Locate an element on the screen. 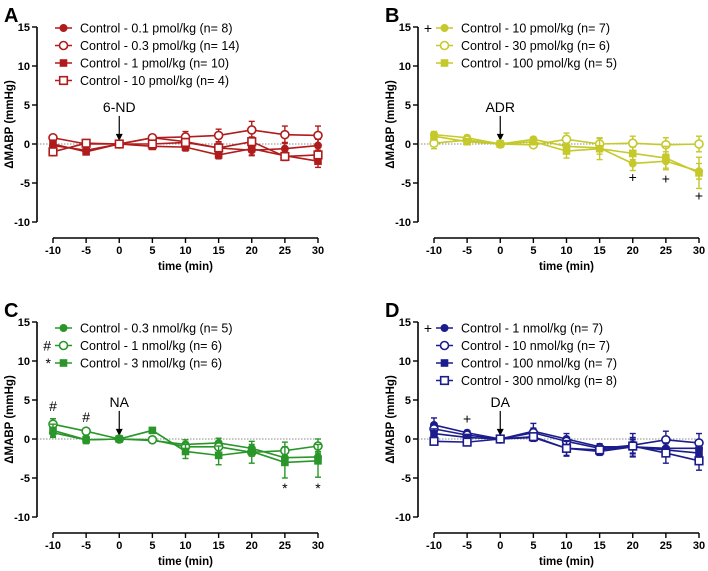  panel-letter: C is located at coordinates (11, 311).